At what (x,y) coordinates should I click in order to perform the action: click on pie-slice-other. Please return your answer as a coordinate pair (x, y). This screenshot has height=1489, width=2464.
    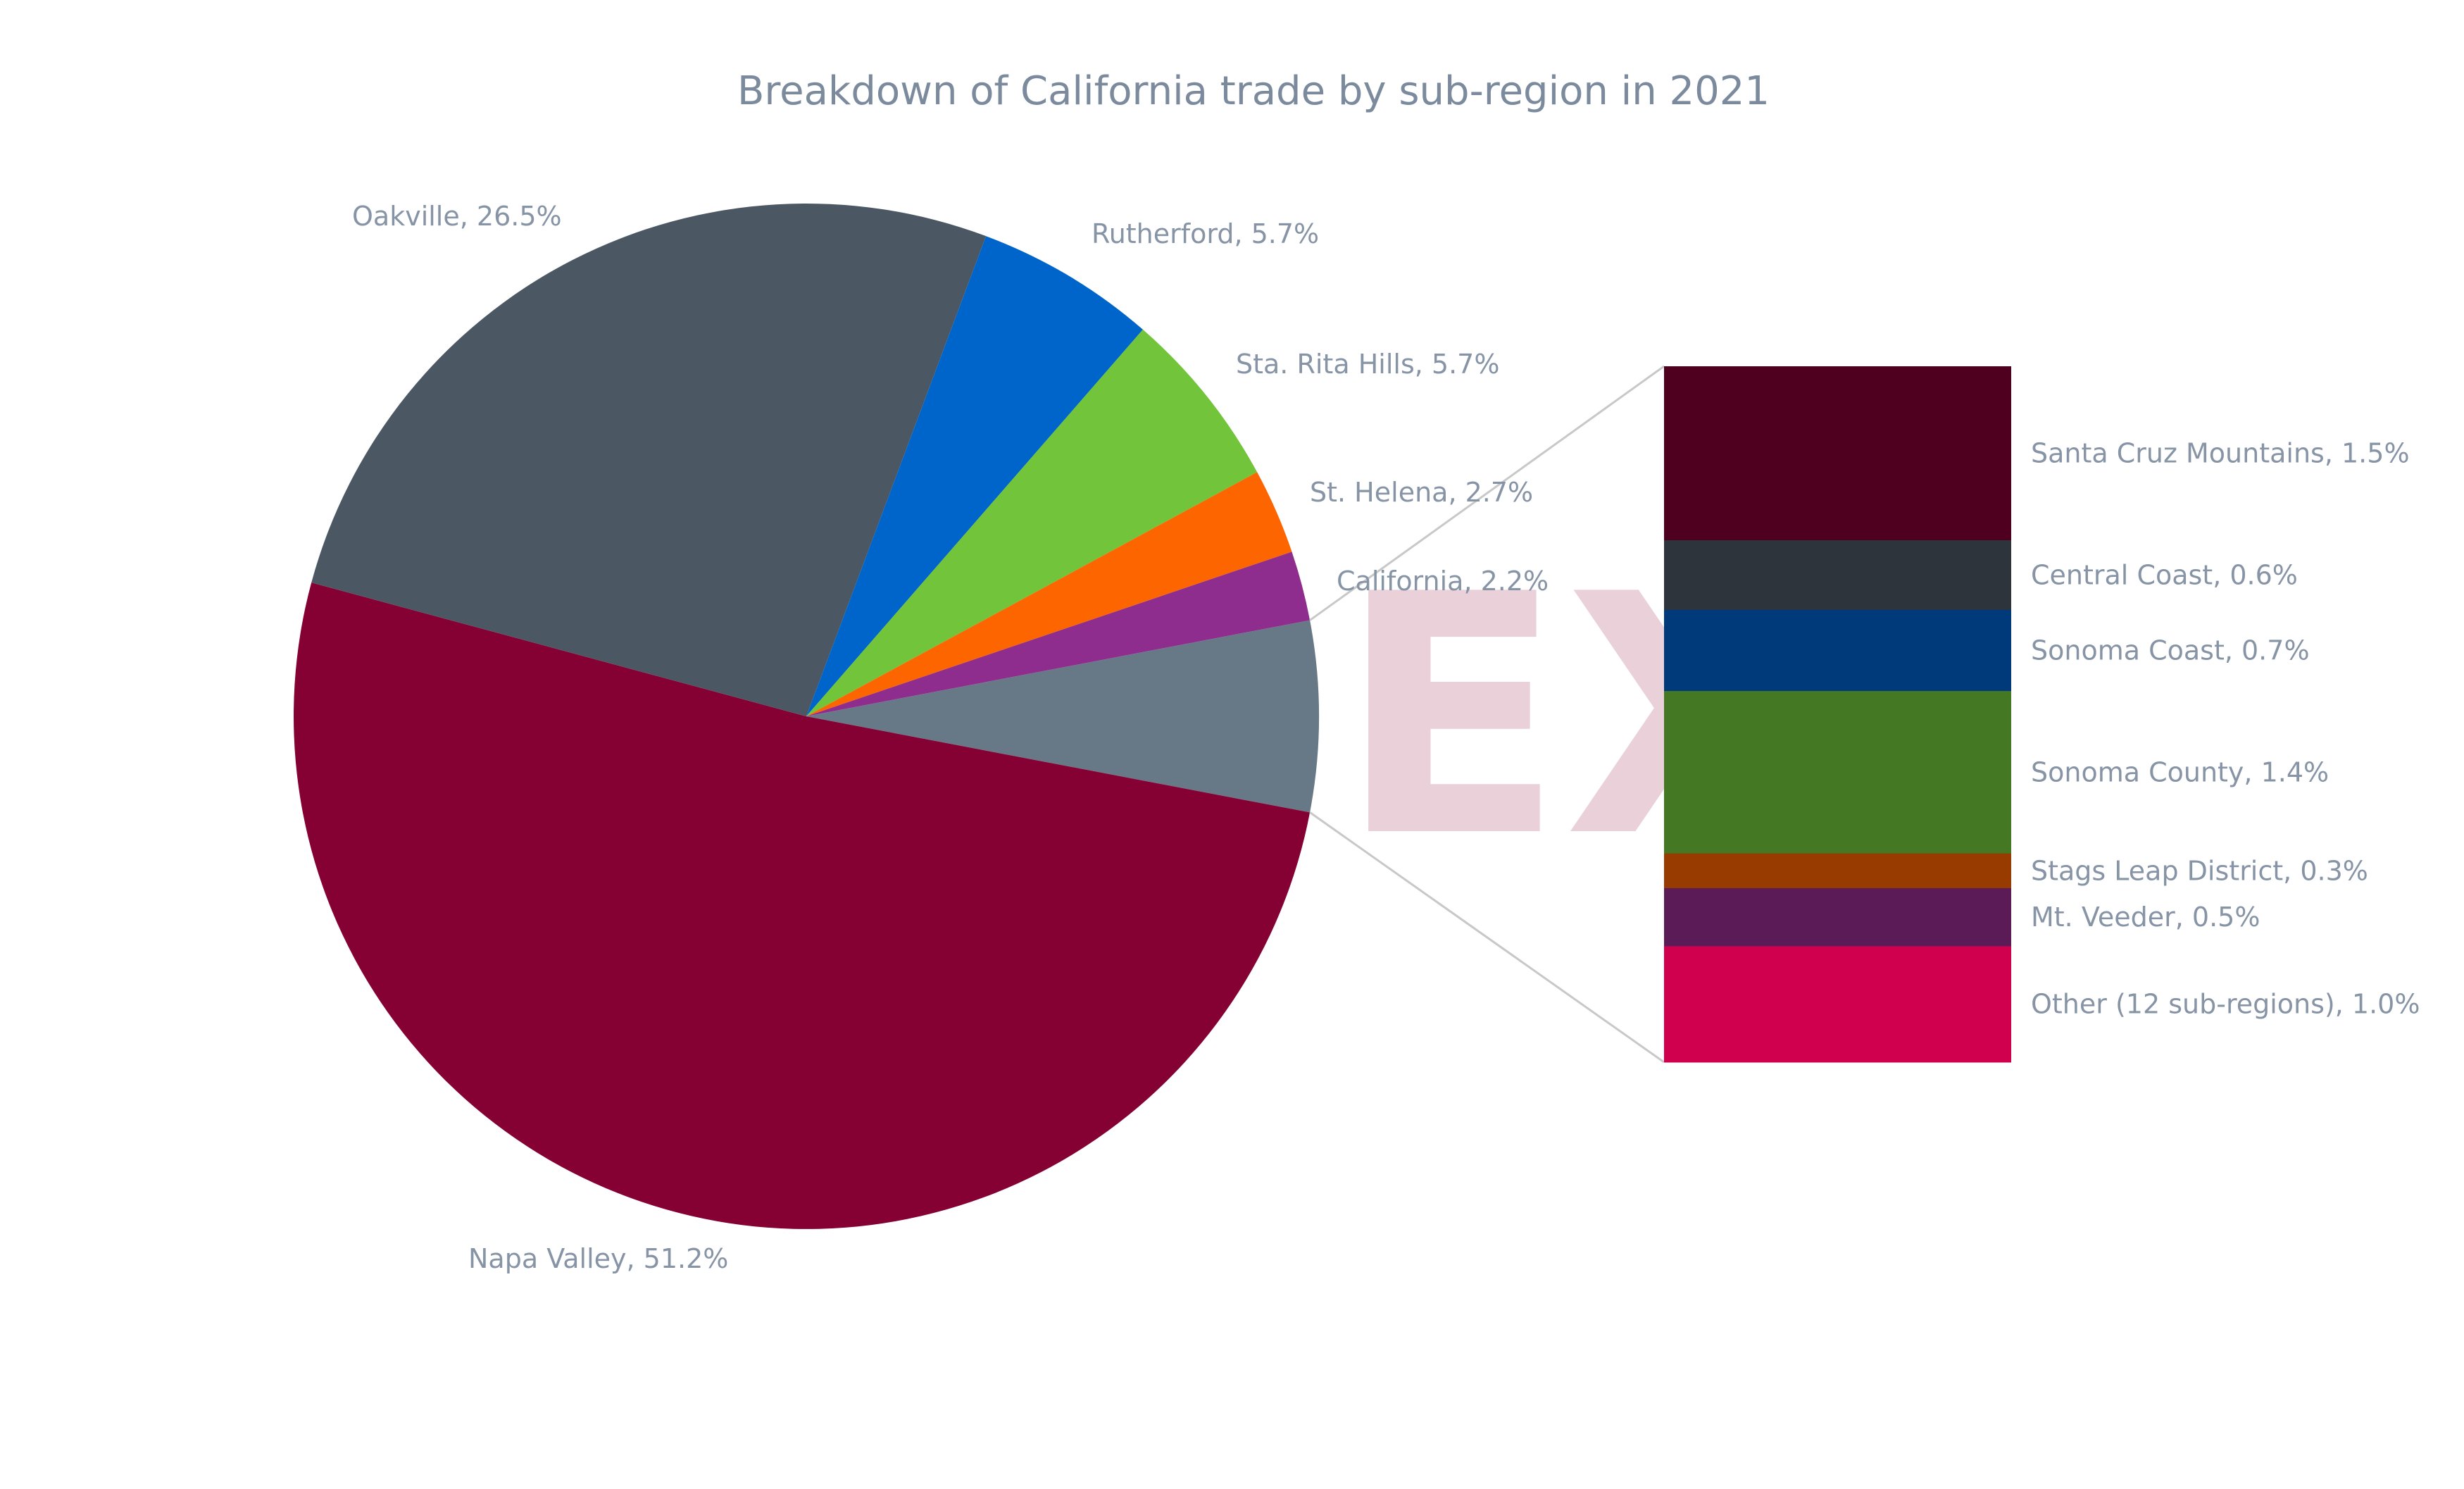
    Looking at the image, I should click on (1063, 716).